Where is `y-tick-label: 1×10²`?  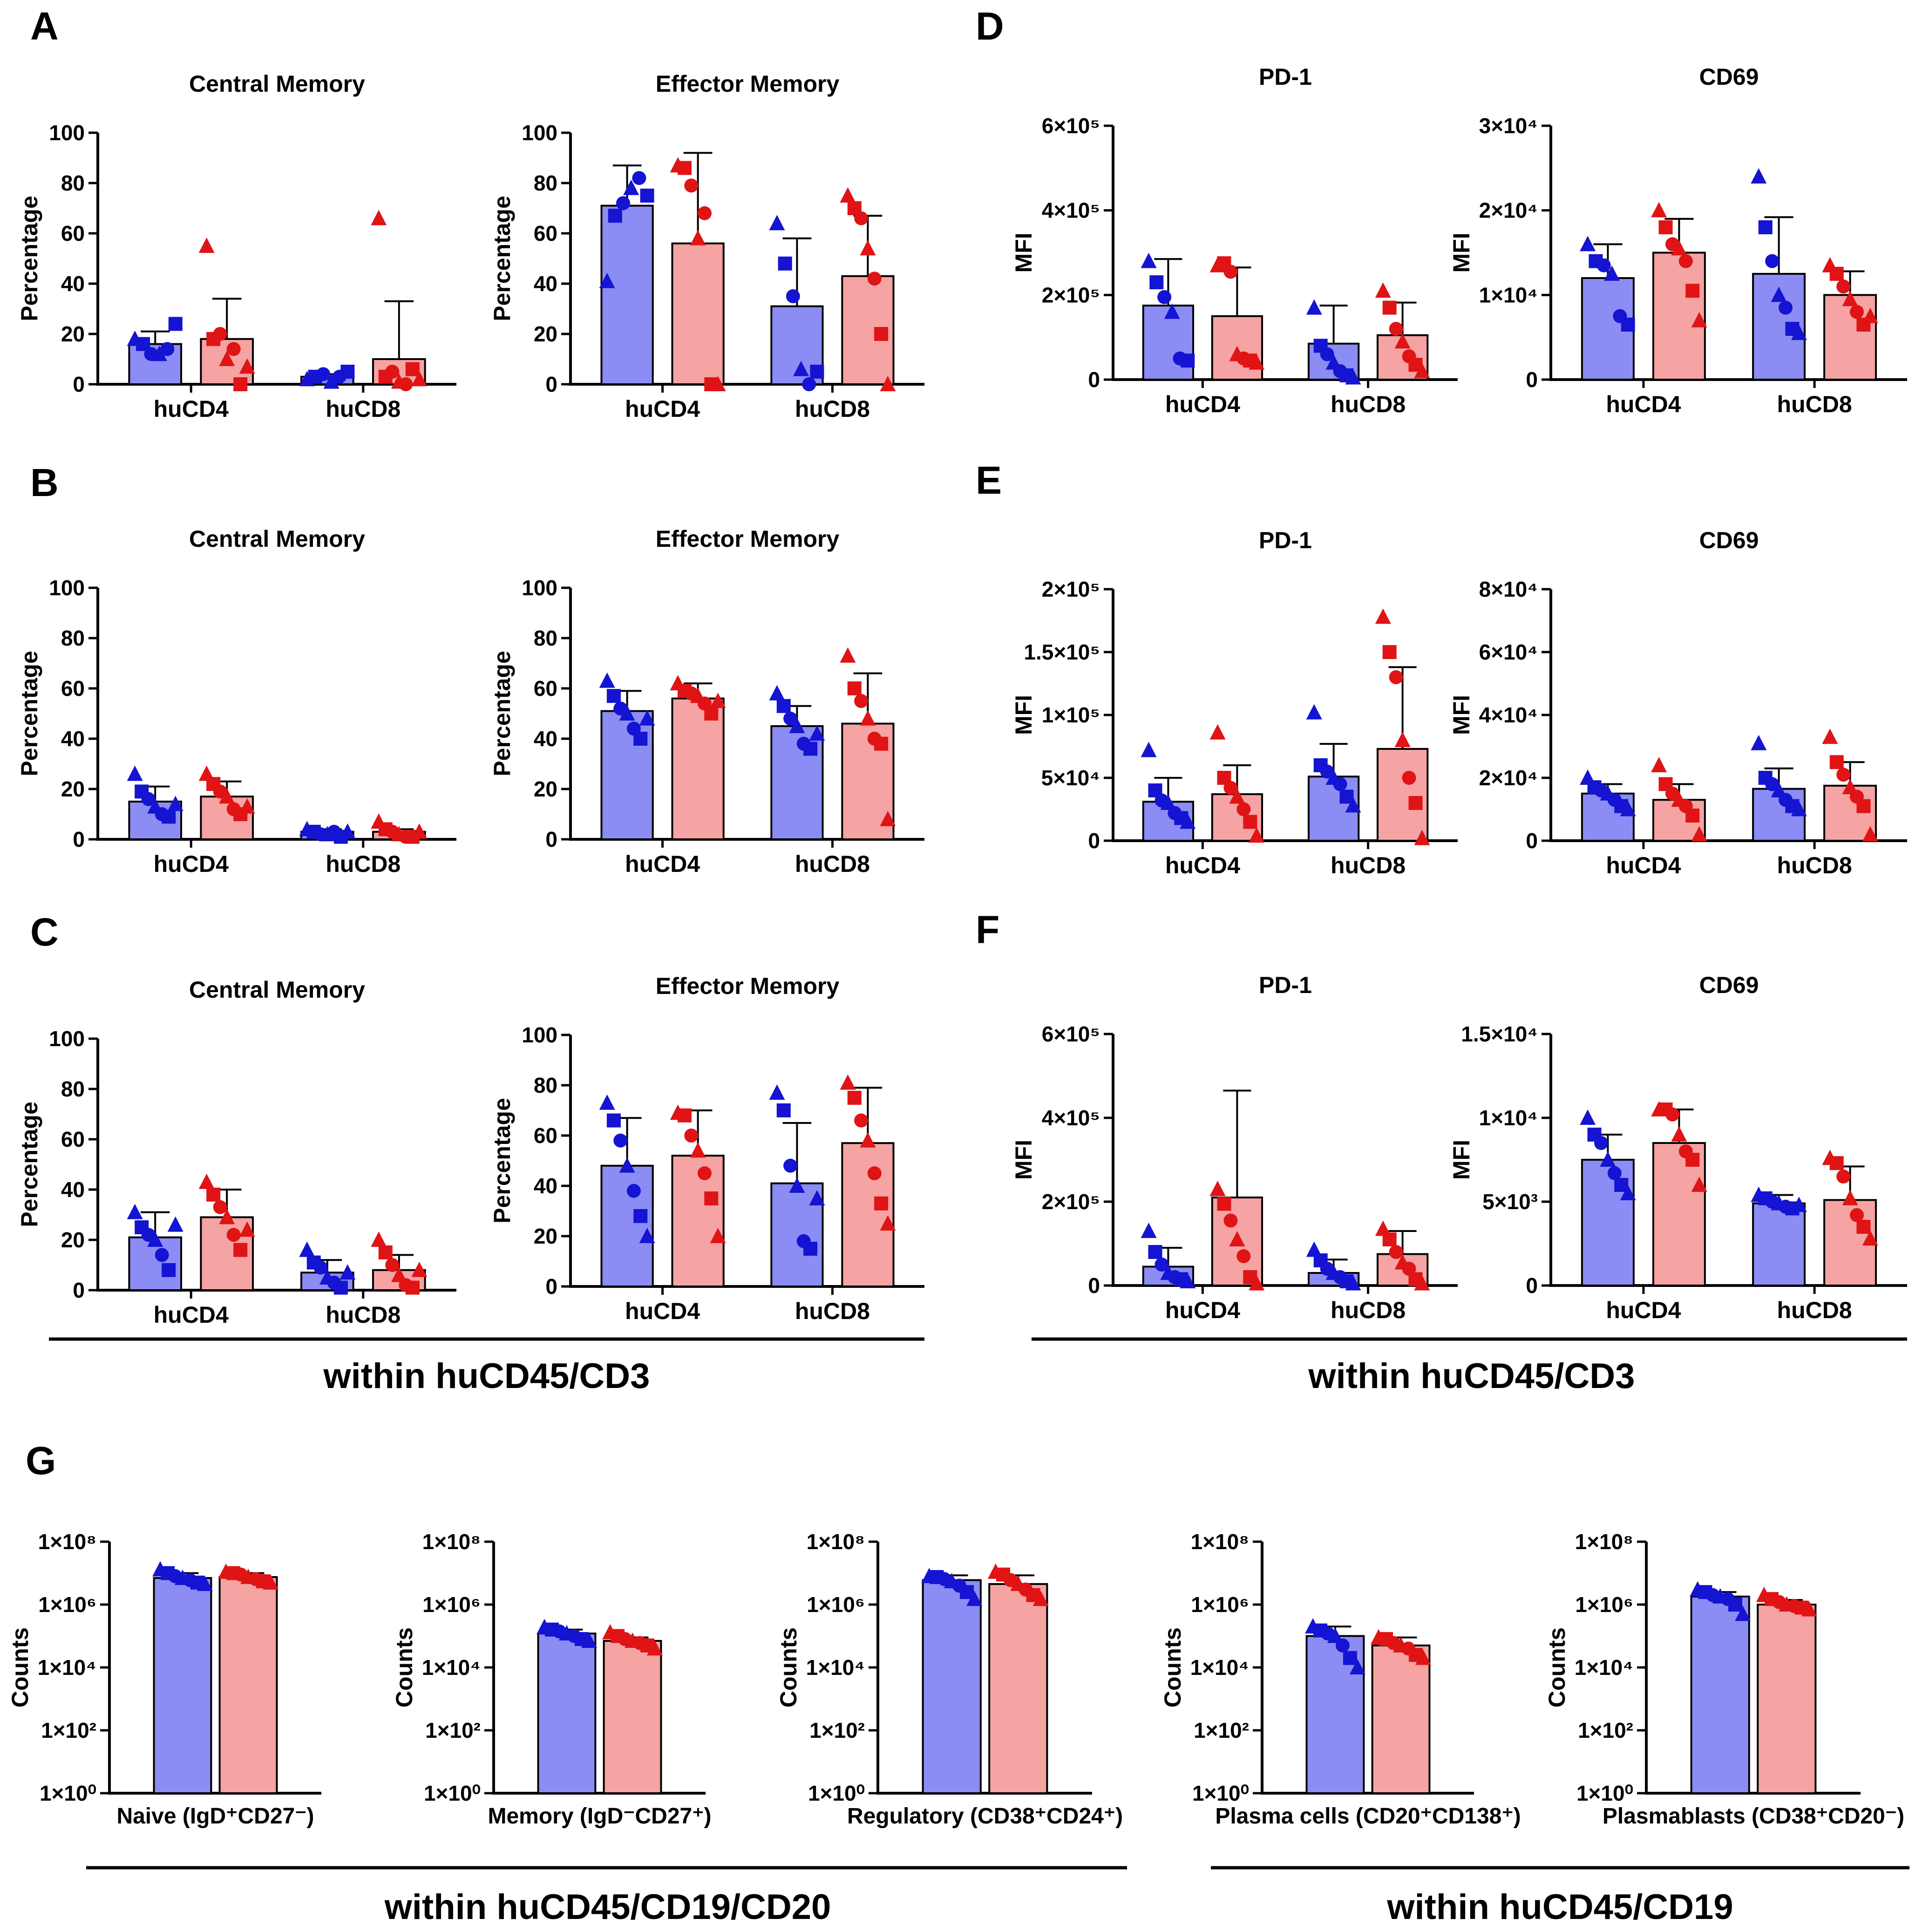 y-tick-label: 1×10² is located at coordinates (837, 1730).